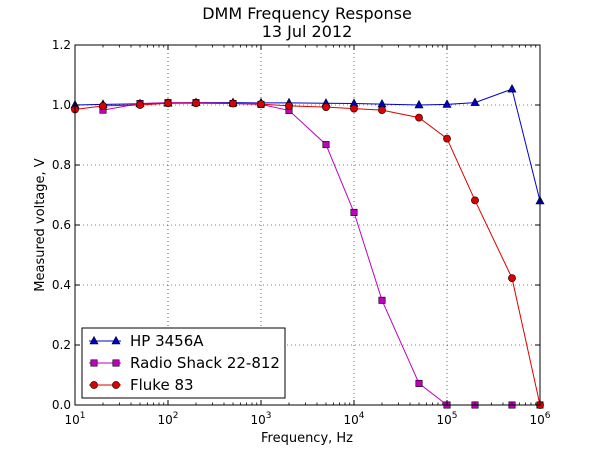 The image size is (600, 450). What do you see at coordinates (260, 419) in the screenshot?
I see `x-tick-label: 10³` at bounding box center [260, 419].